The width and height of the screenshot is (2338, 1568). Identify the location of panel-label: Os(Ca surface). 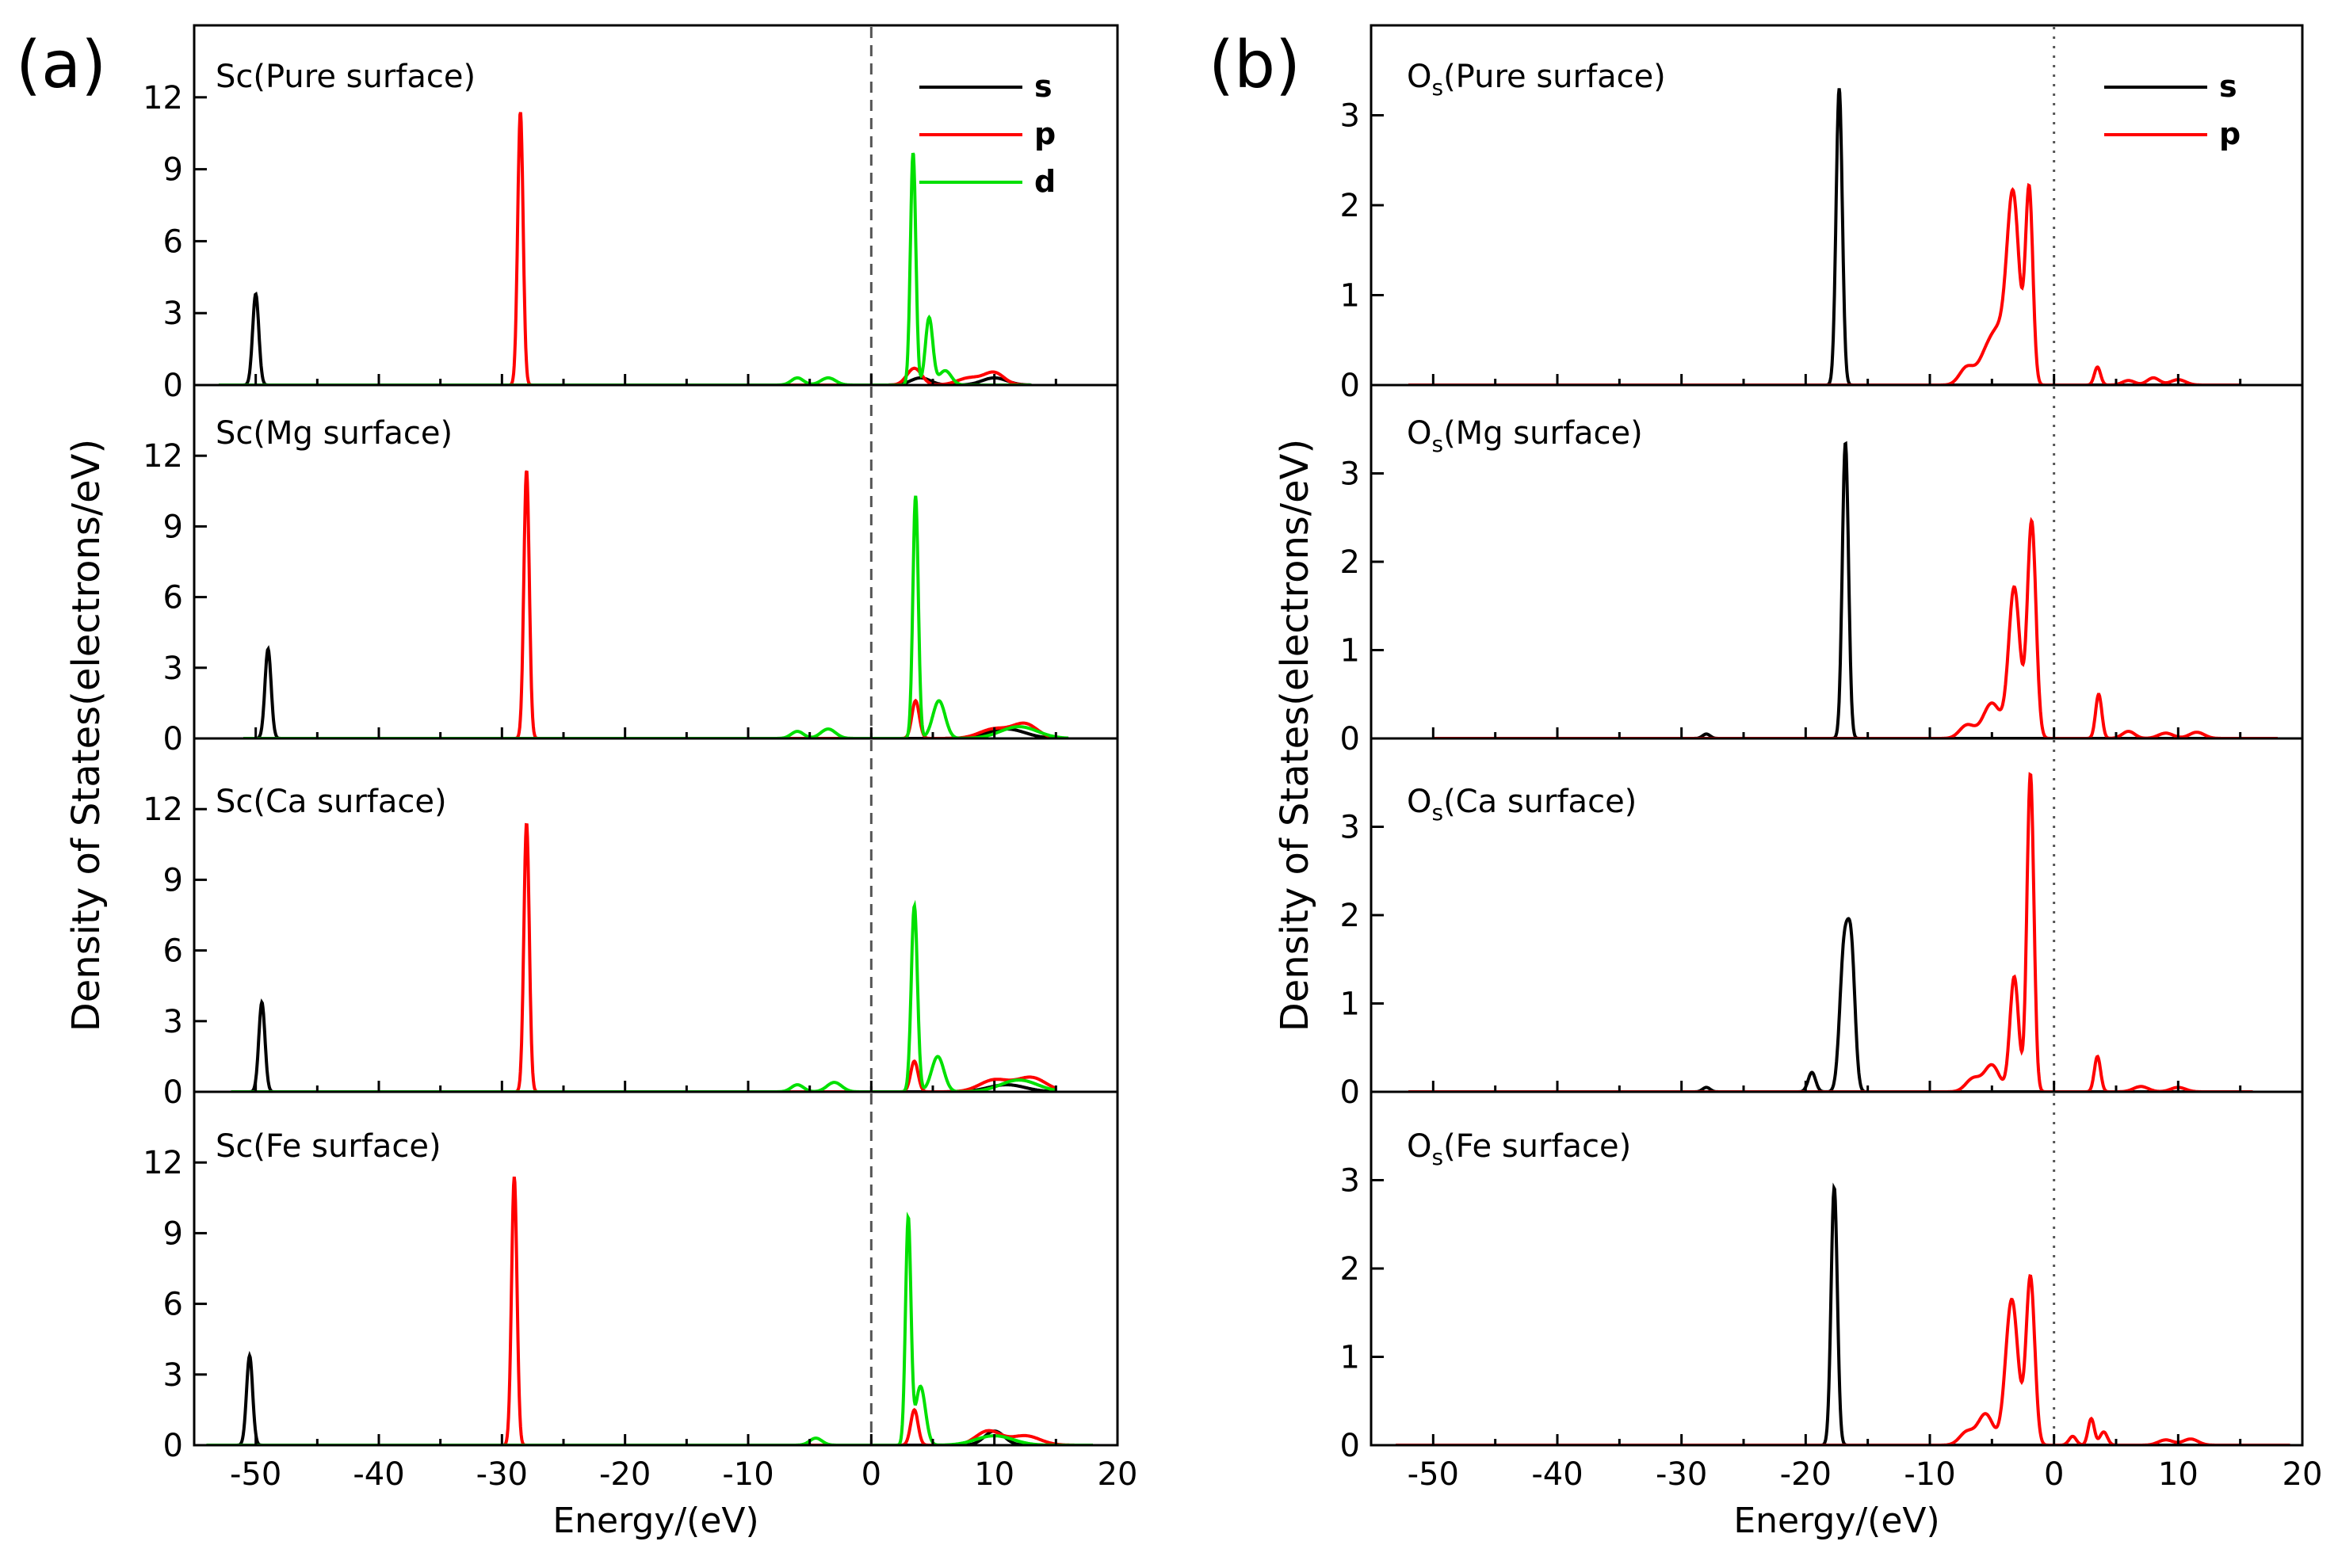
(1522, 805).